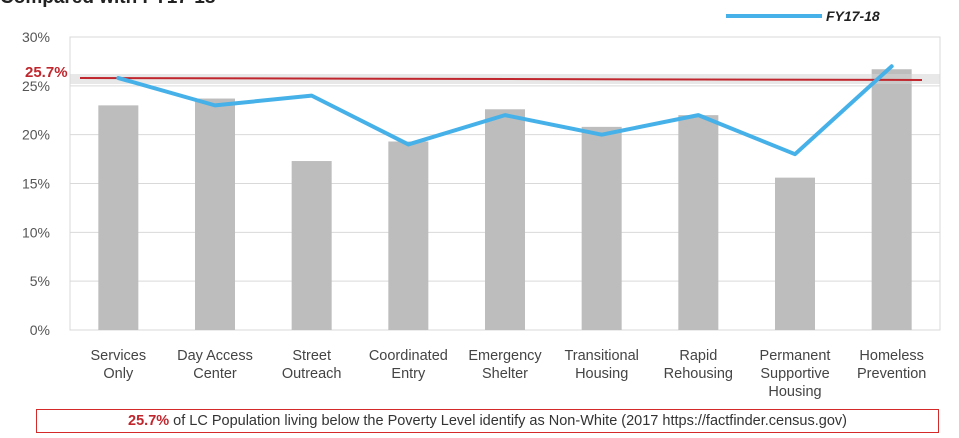 The height and width of the screenshot is (438, 959). Describe the element at coordinates (36, 184) in the screenshot. I see `y-tick-label: 15%` at that location.